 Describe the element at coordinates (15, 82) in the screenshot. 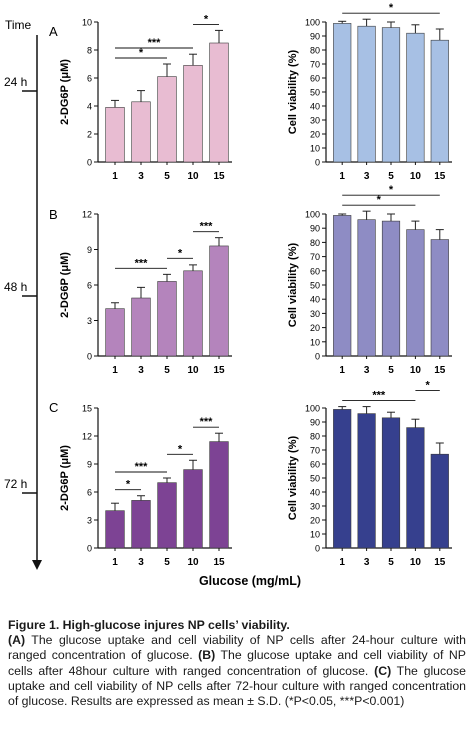

I see `time-label-24h: 24 h` at that location.